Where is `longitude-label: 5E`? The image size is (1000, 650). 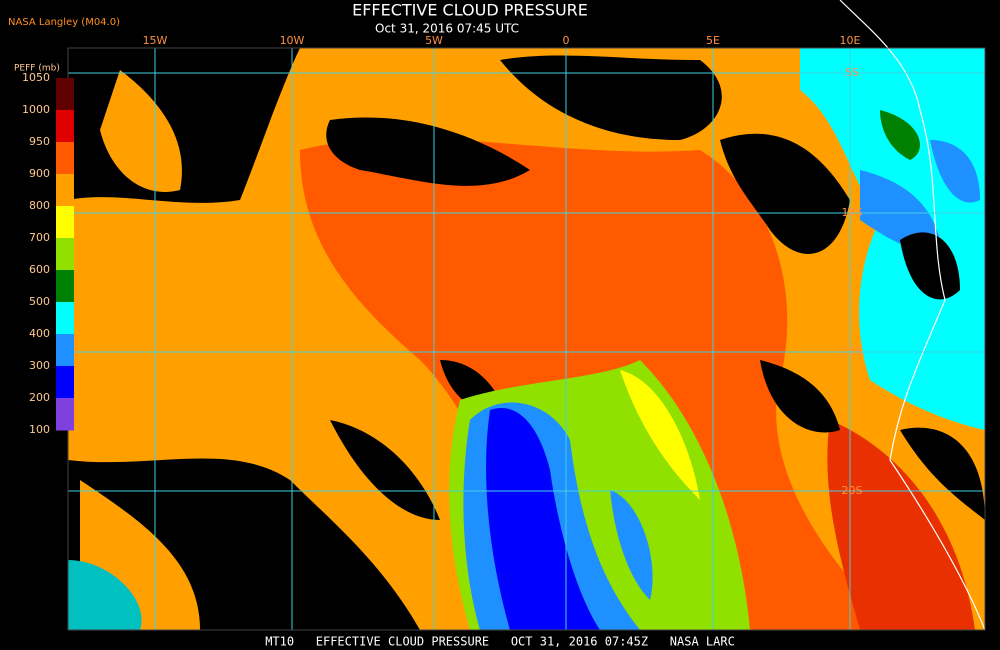 longitude-label: 5E is located at coordinates (713, 40).